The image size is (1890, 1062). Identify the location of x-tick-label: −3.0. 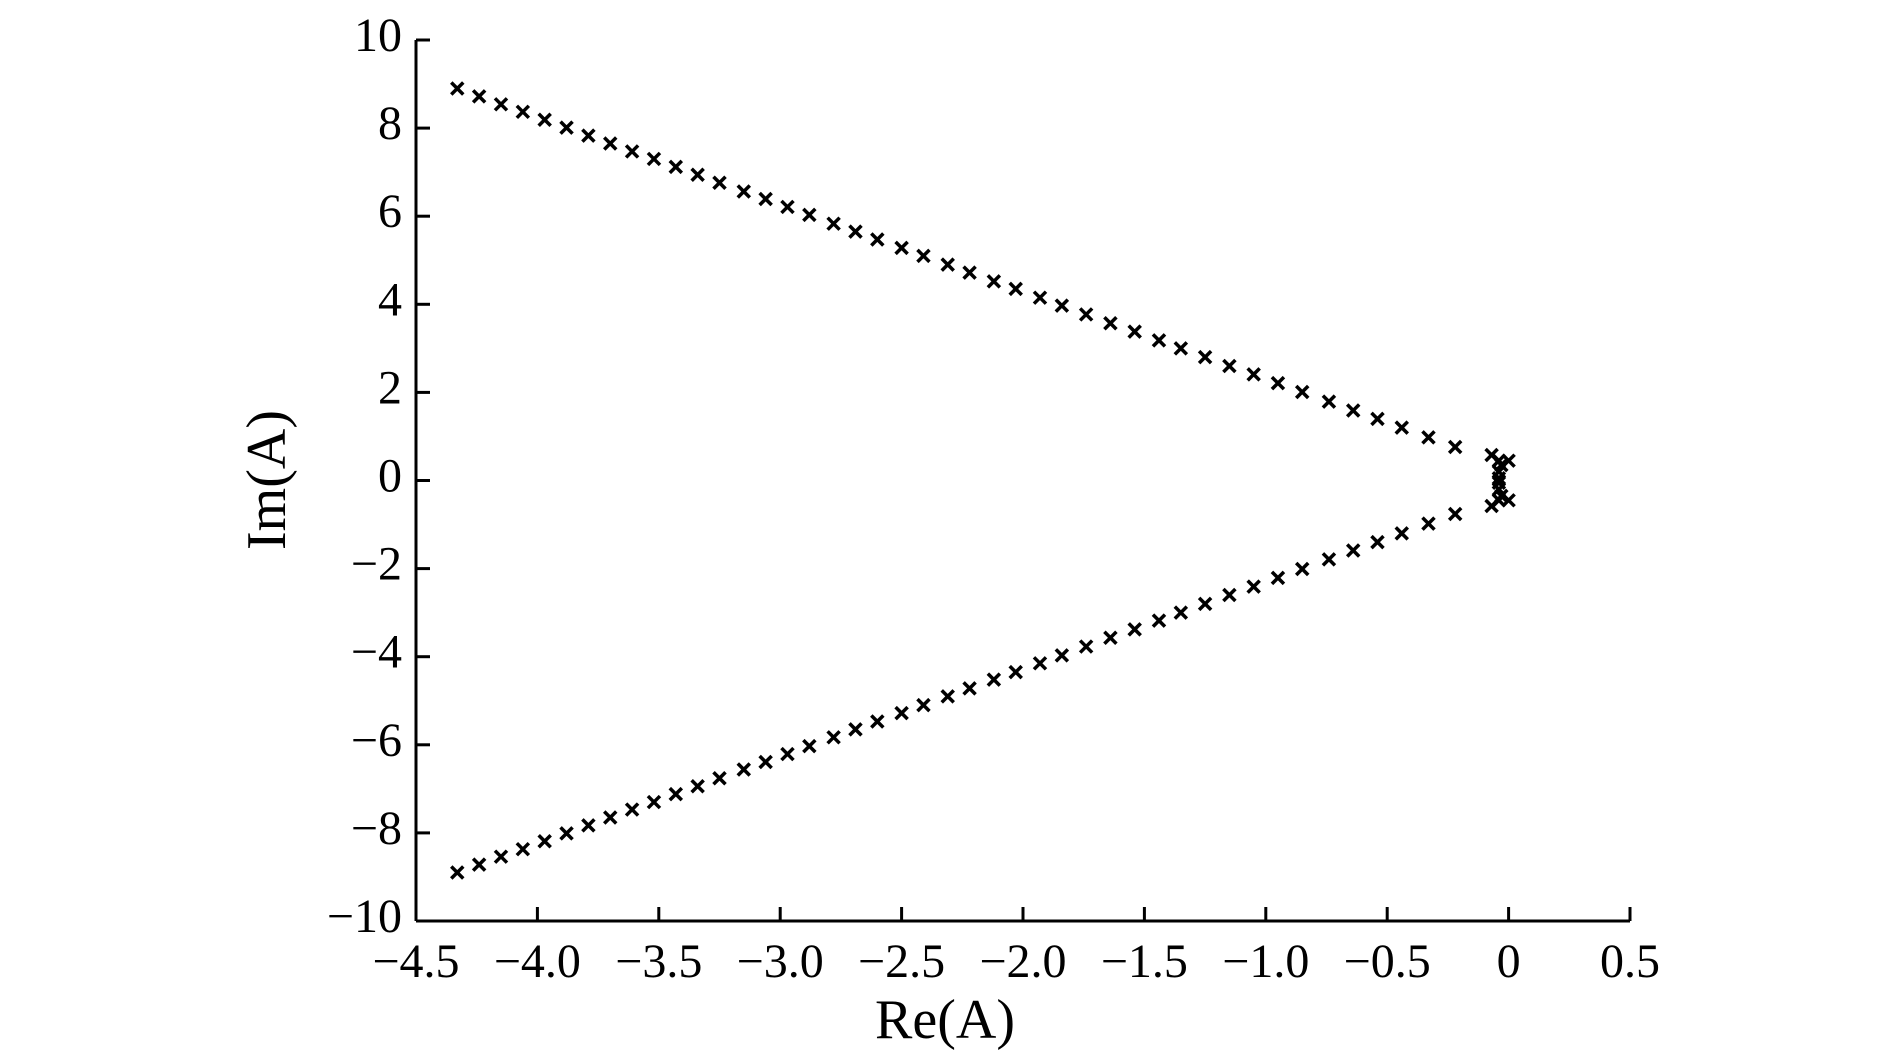
(780, 961).